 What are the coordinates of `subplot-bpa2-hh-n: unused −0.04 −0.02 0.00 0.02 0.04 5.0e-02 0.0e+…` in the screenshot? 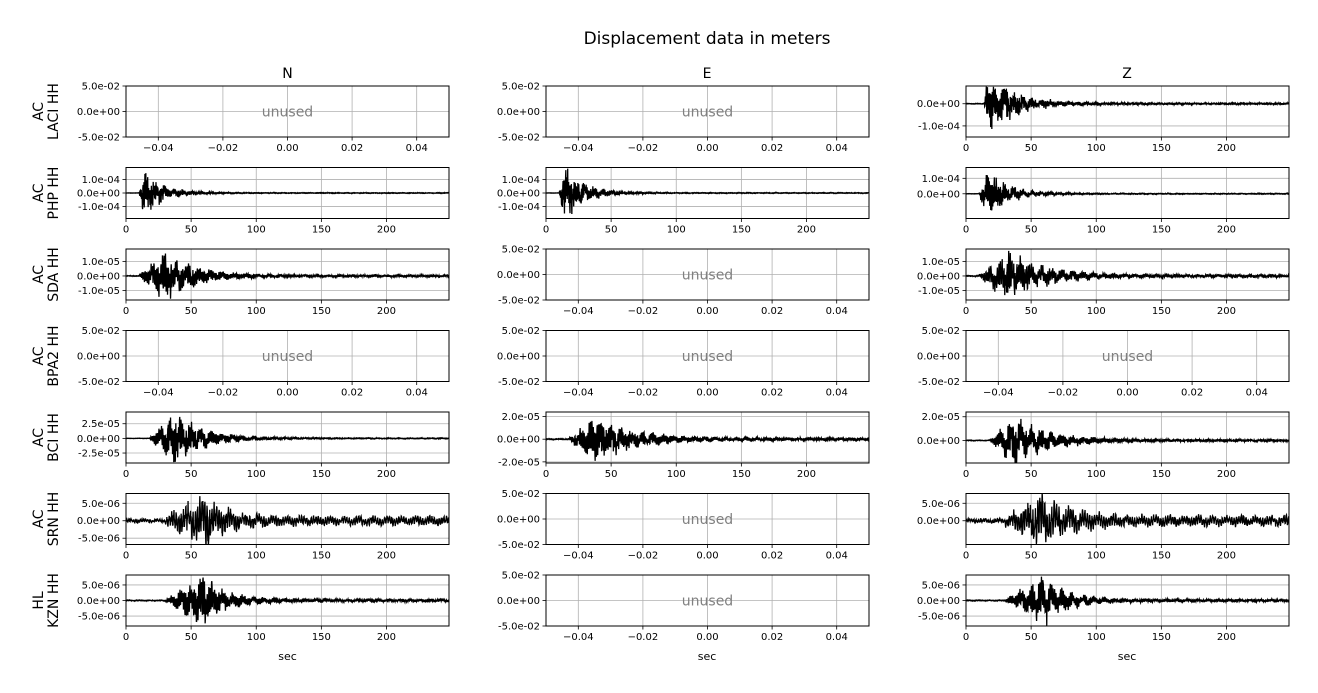 It's located at (263, 362).